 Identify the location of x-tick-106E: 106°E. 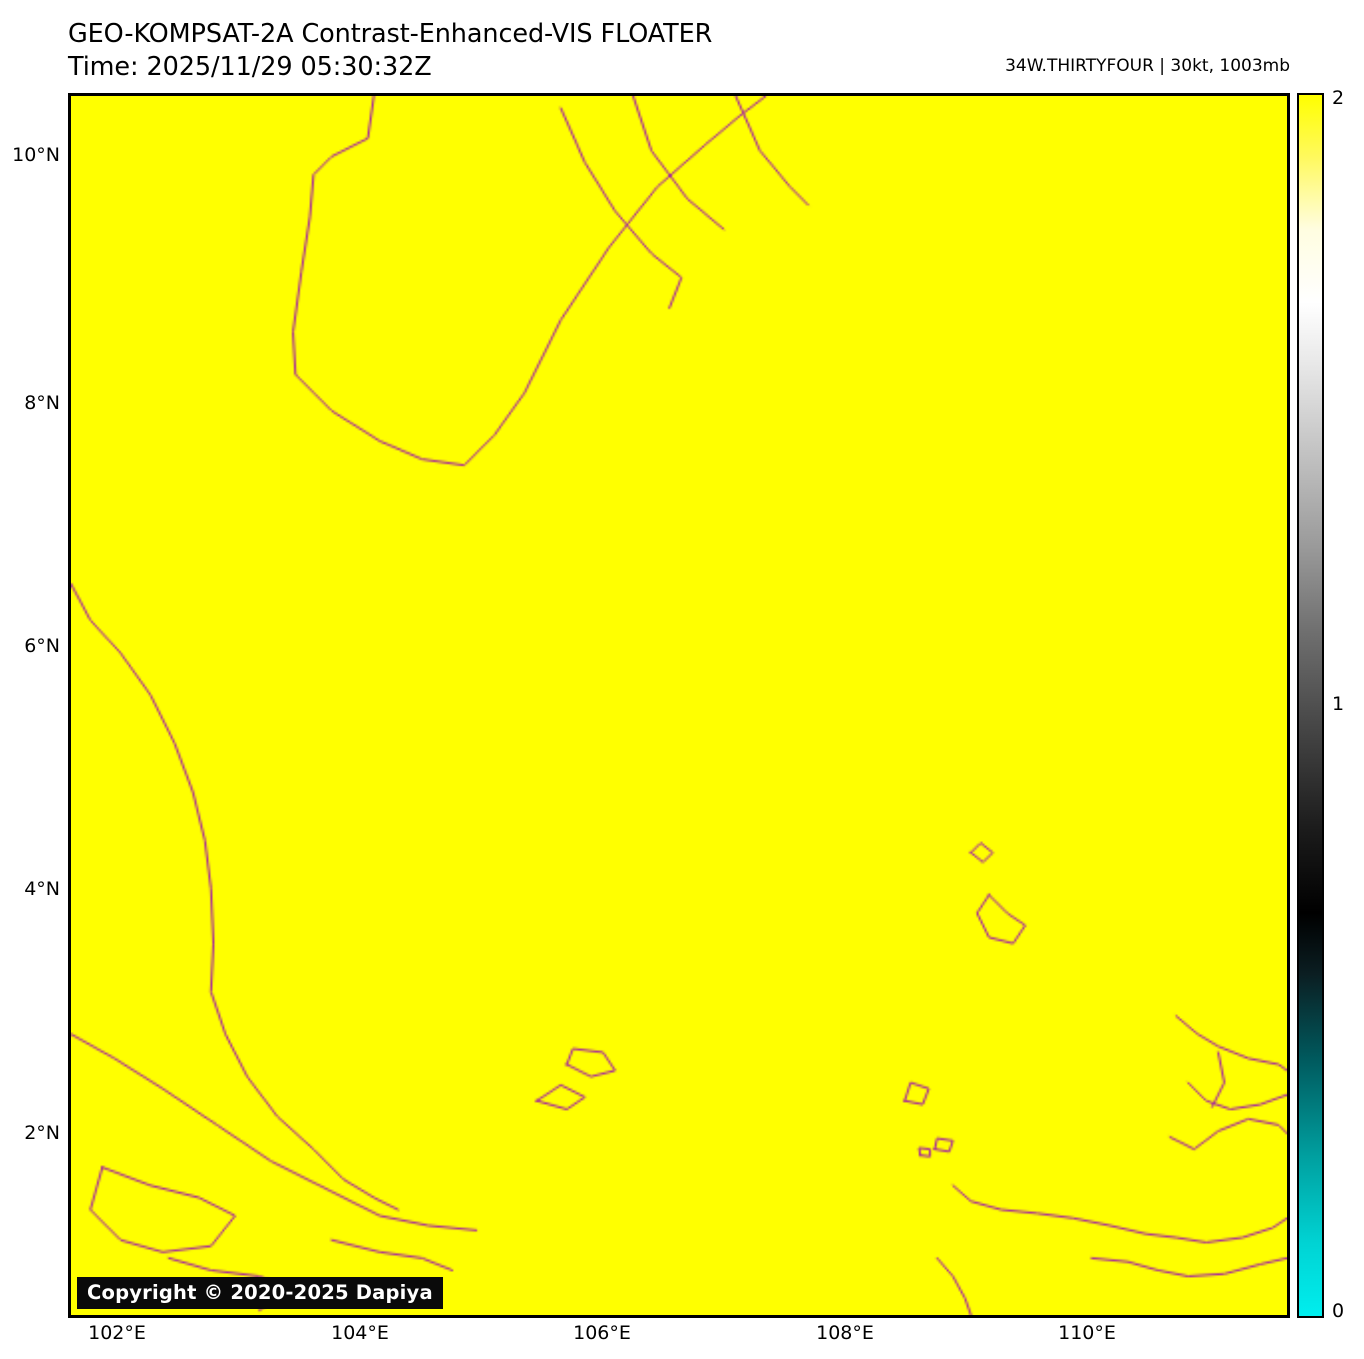
(602, 1333).